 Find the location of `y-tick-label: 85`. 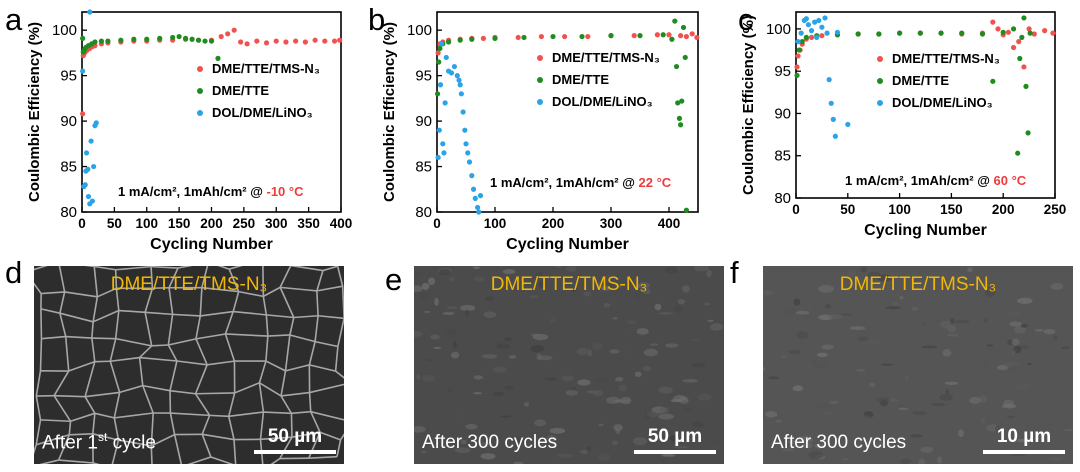

y-tick-label: 85 is located at coordinates (782, 156).